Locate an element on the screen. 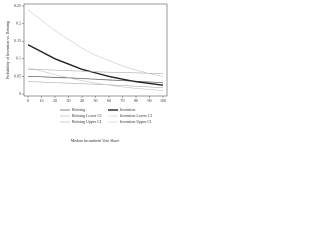  y-tick-label: 0.1 is located at coordinates (18, 58).